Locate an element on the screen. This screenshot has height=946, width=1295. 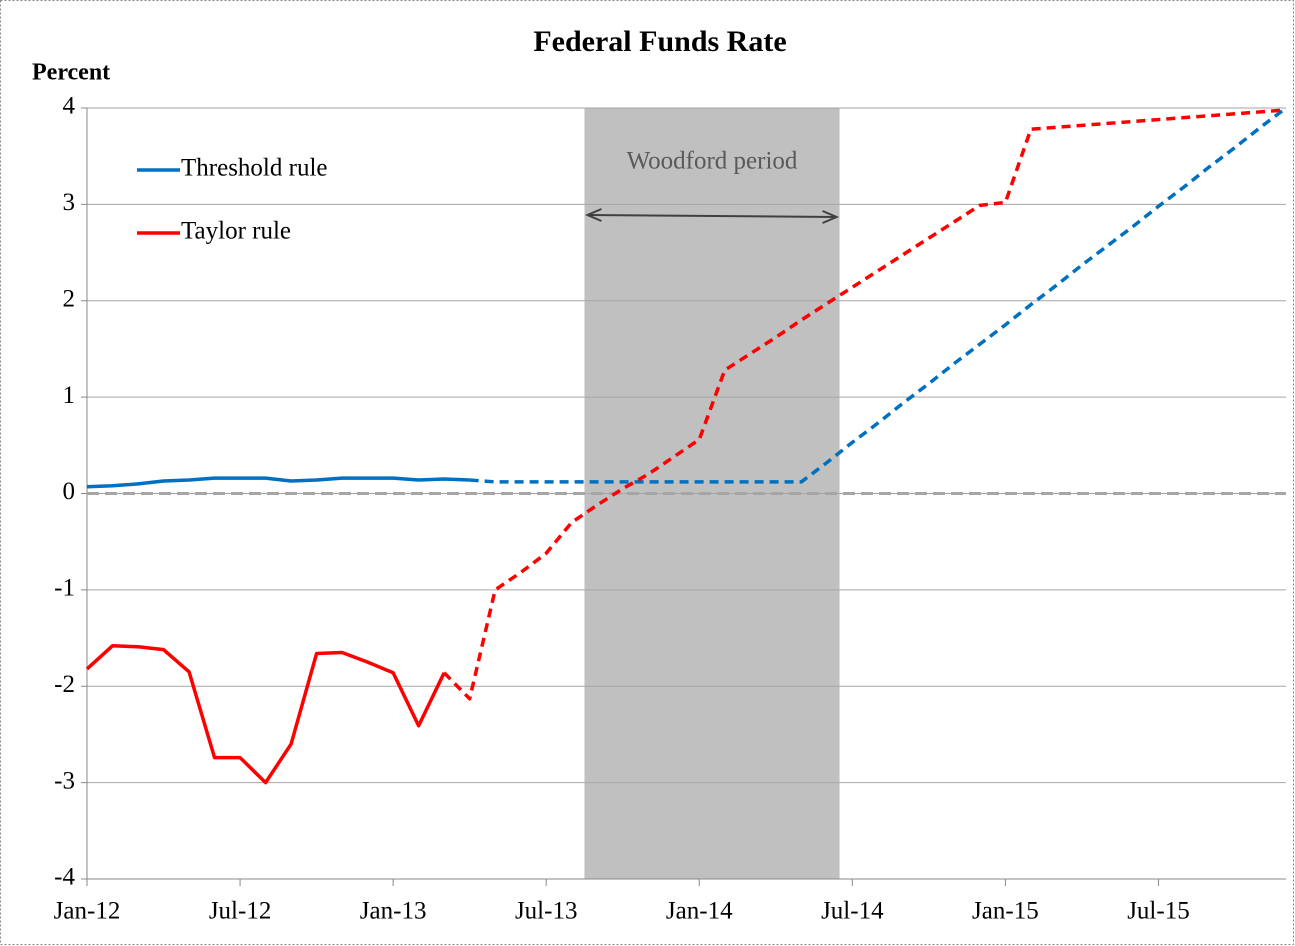
x-tick-label: Jul-14 is located at coordinates (852, 911).